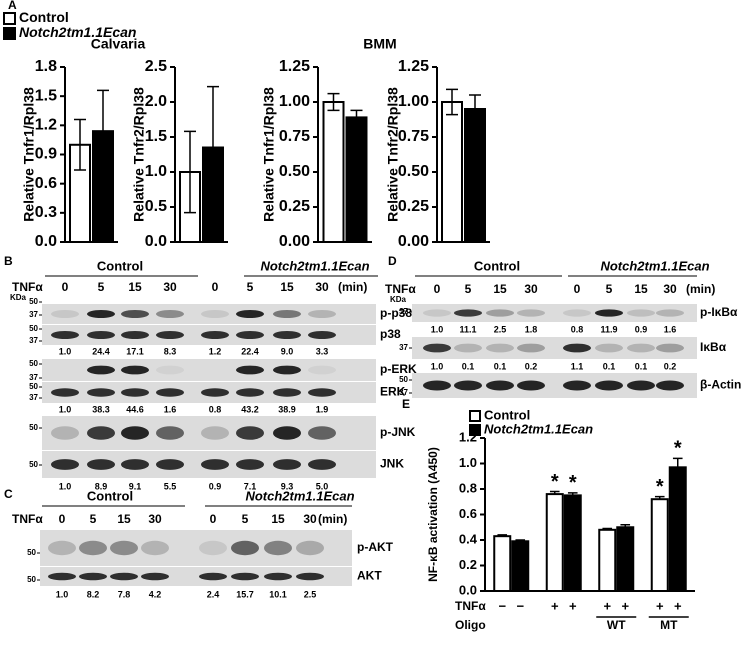 Image resolution: width=745 pixels, height=663 pixels. I want to click on y-tick-label: 1.5, so click(46, 95).